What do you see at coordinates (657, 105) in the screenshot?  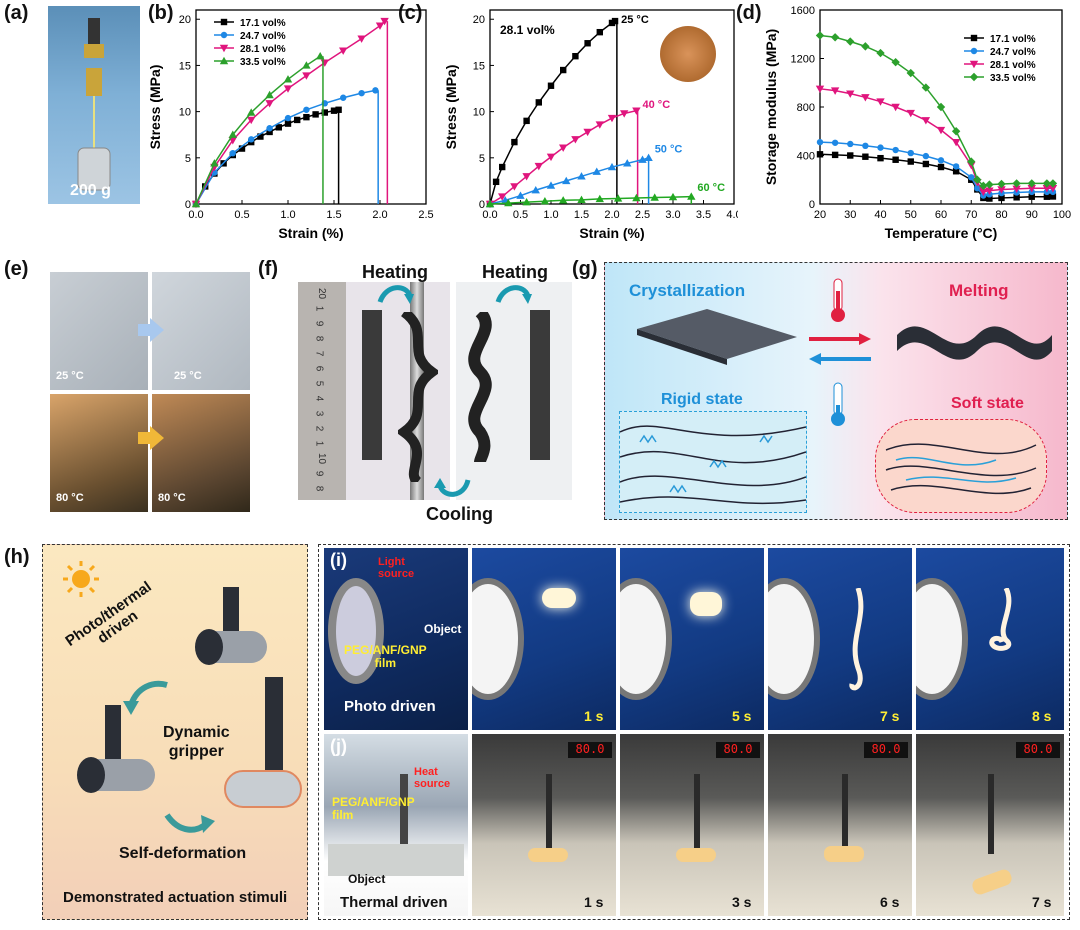 I see `label-40c: 40 °C` at bounding box center [657, 105].